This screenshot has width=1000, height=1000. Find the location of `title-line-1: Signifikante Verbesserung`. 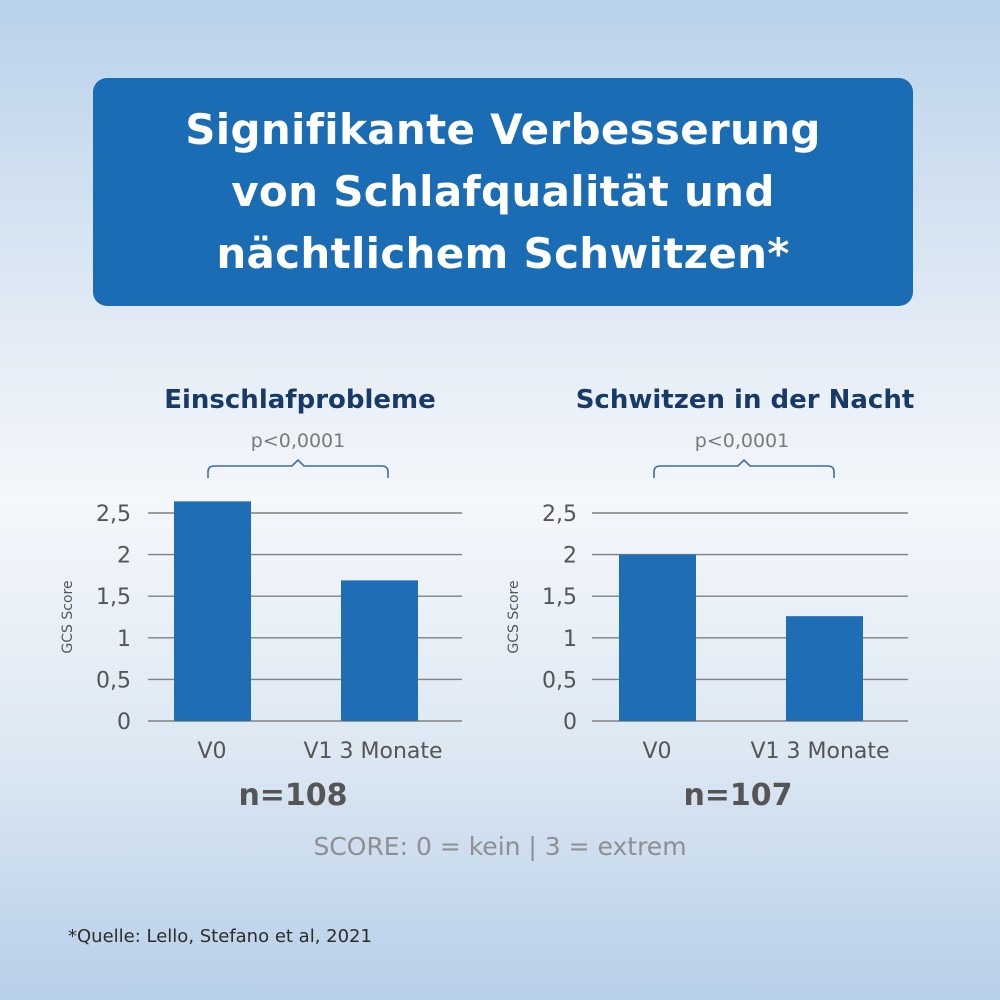

title-line-1: Signifikante Verbesserung is located at coordinates (503, 129).